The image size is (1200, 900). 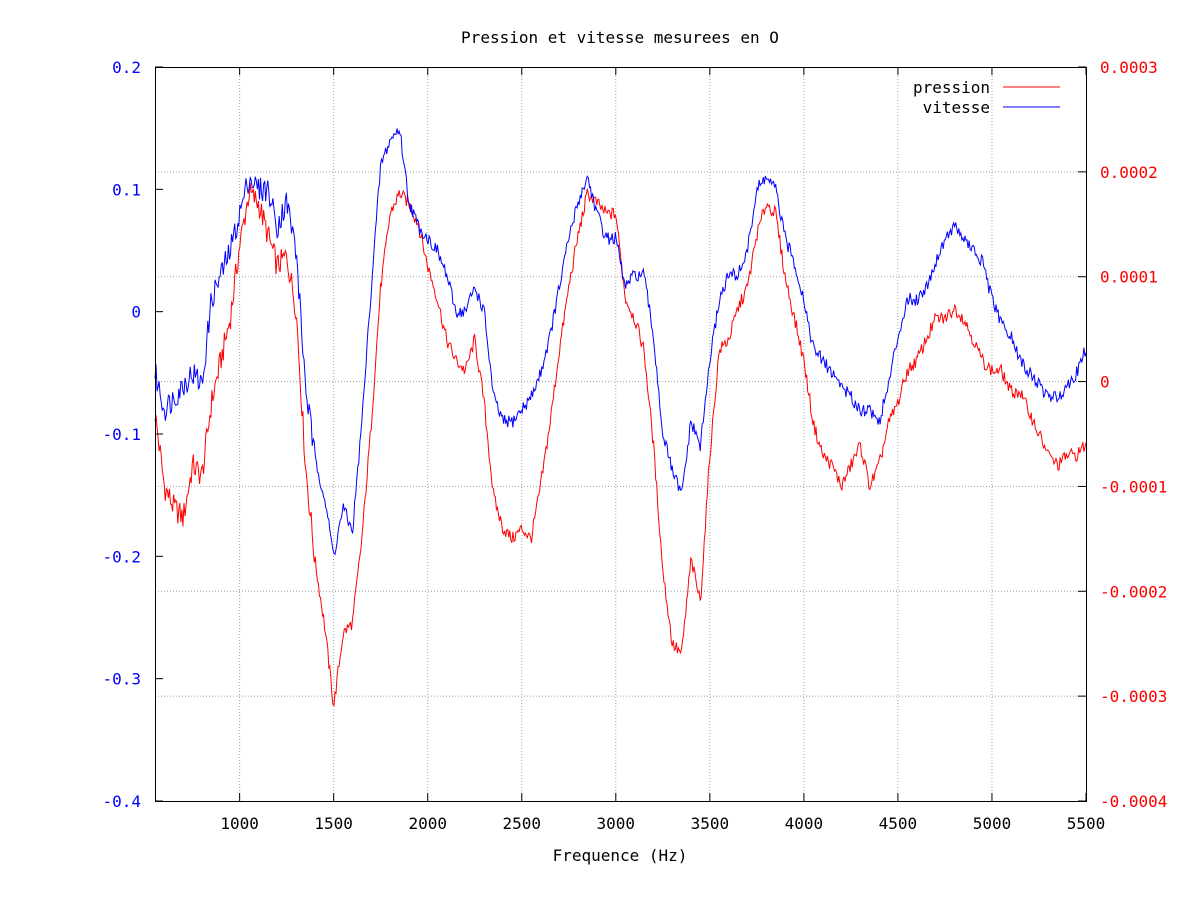 I want to click on x-tick-label: 2500, so click(x=521, y=823).